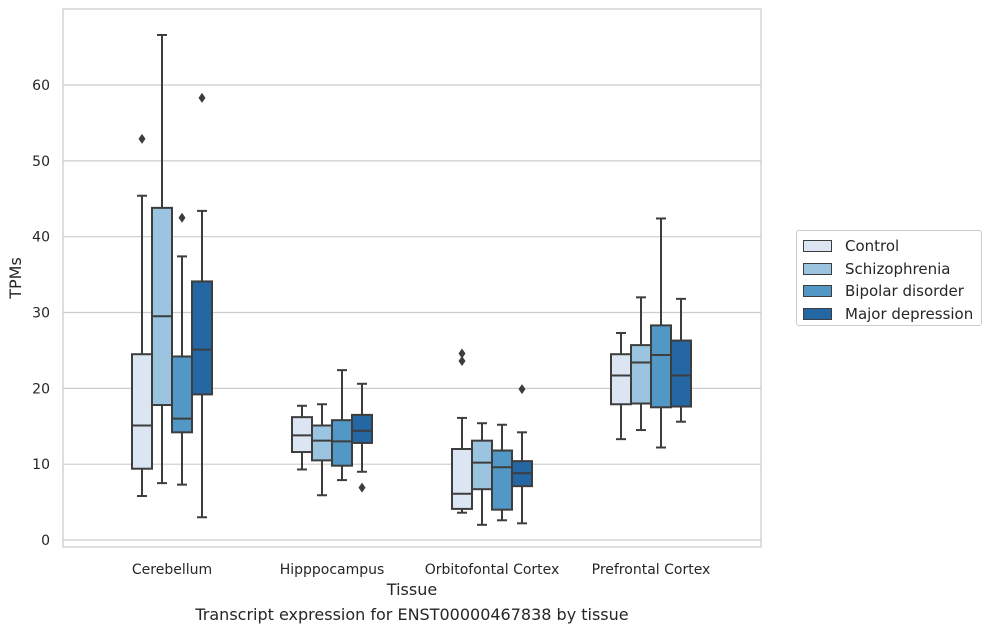  What do you see at coordinates (41, 389) in the screenshot?
I see `y-tick-label: 20` at bounding box center [41, 389].